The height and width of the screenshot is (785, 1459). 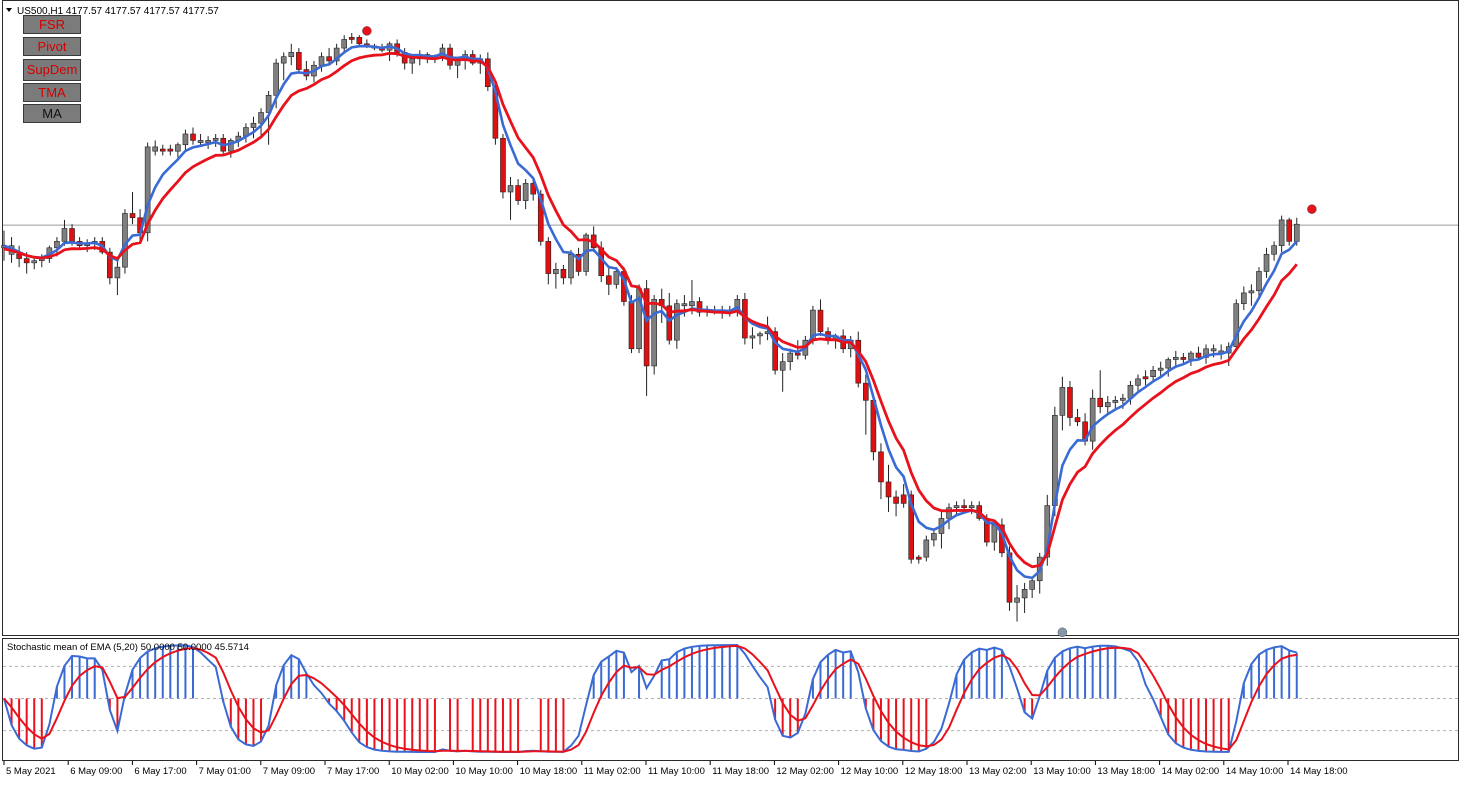 What do you see at coordinates (1062, 771) in the screenshot?
I see `time-axis-label: 13 May 10:00` at bounding box center [1062, 771].